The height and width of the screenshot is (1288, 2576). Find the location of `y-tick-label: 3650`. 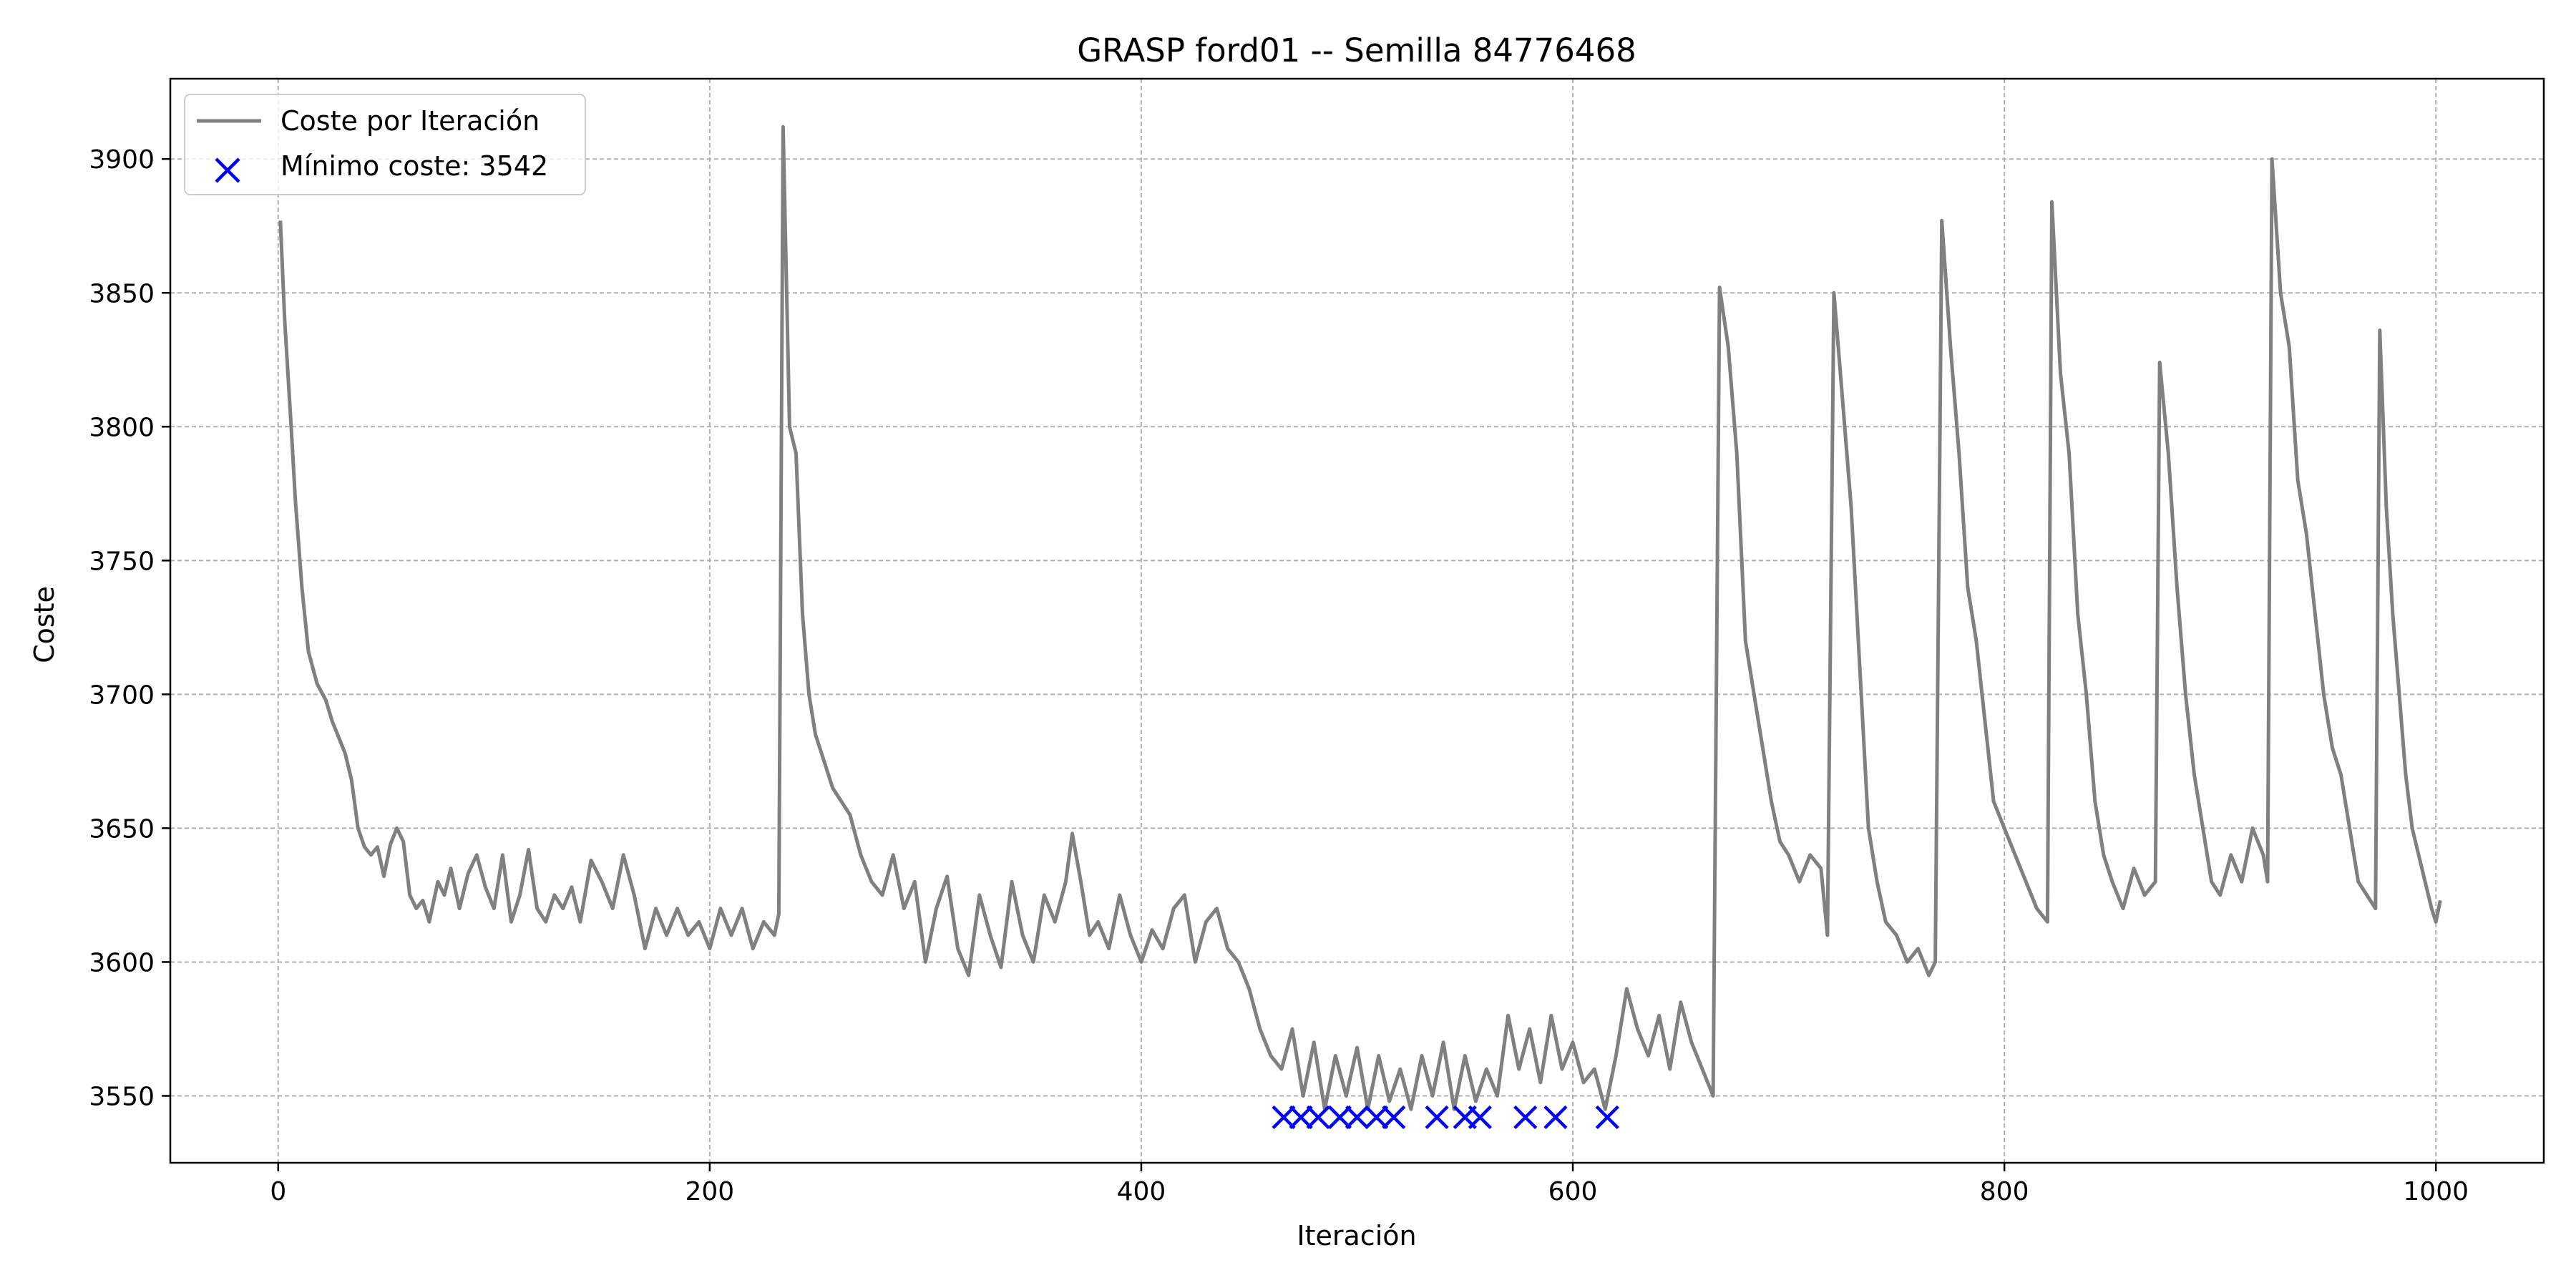

y-tick-label: 3650 is located at coordinates (122, 829).